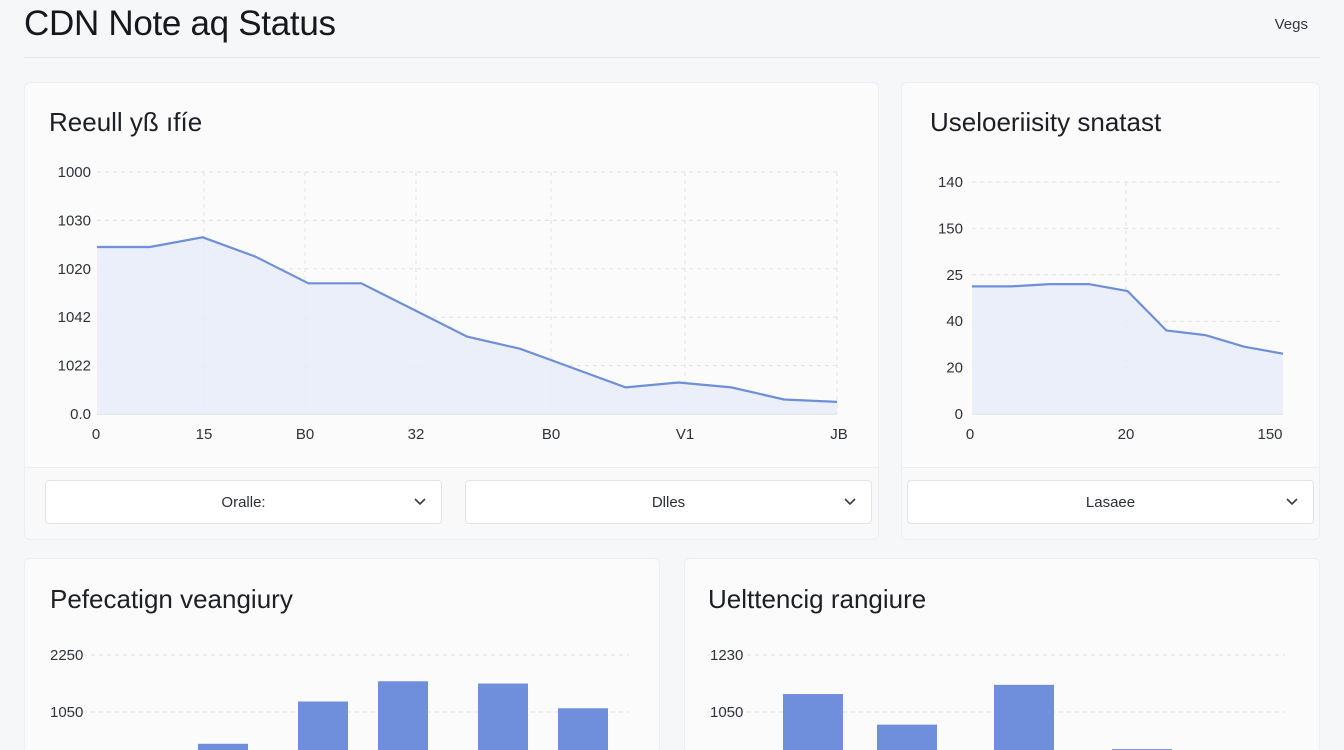 The width and height of the screenshot is (1344, 750). What do you see at coordinates (1046, 122) in the screenshot?
I see `card-title: Useloeriisity snatast` at bounding box center [1046, 122].